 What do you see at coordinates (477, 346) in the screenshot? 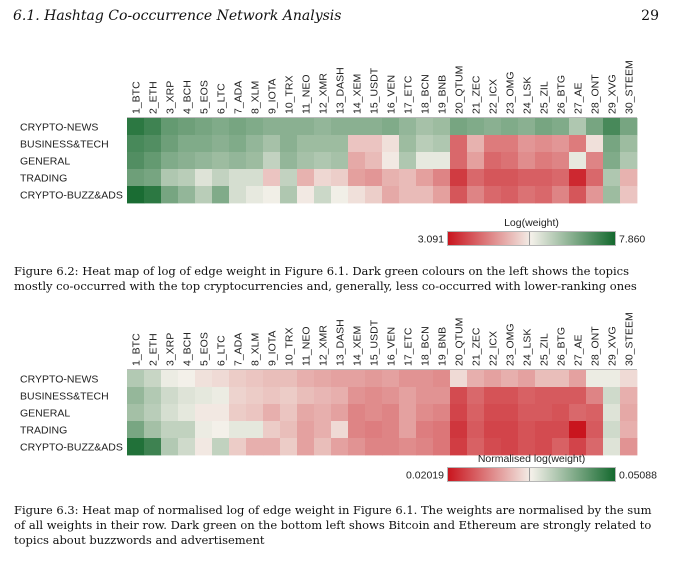
I see `column-label: 21_ZEC` at bounding box center [477, 346].